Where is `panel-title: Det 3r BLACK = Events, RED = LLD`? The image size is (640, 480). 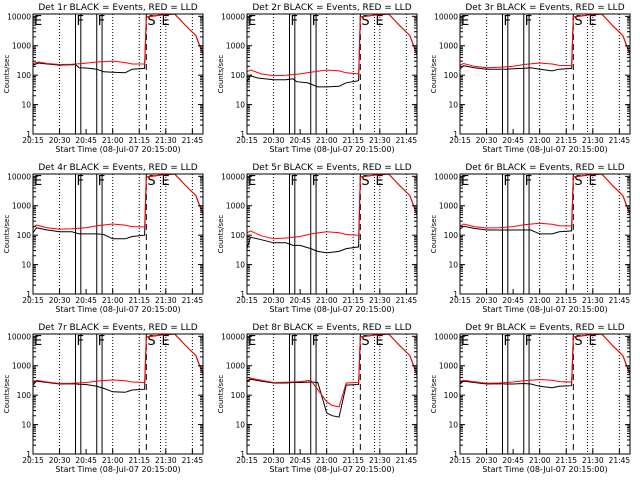 panel-title: Det 3r BLACK = Events, RED = LLD is located at coordinates (544, 8).